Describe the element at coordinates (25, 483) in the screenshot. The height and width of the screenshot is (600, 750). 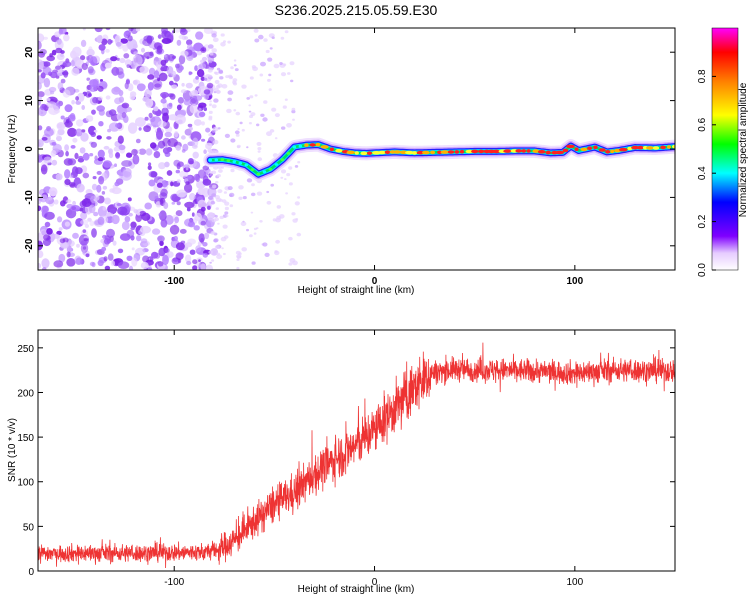
I see `snr-y-tick-label: 100` at that location.